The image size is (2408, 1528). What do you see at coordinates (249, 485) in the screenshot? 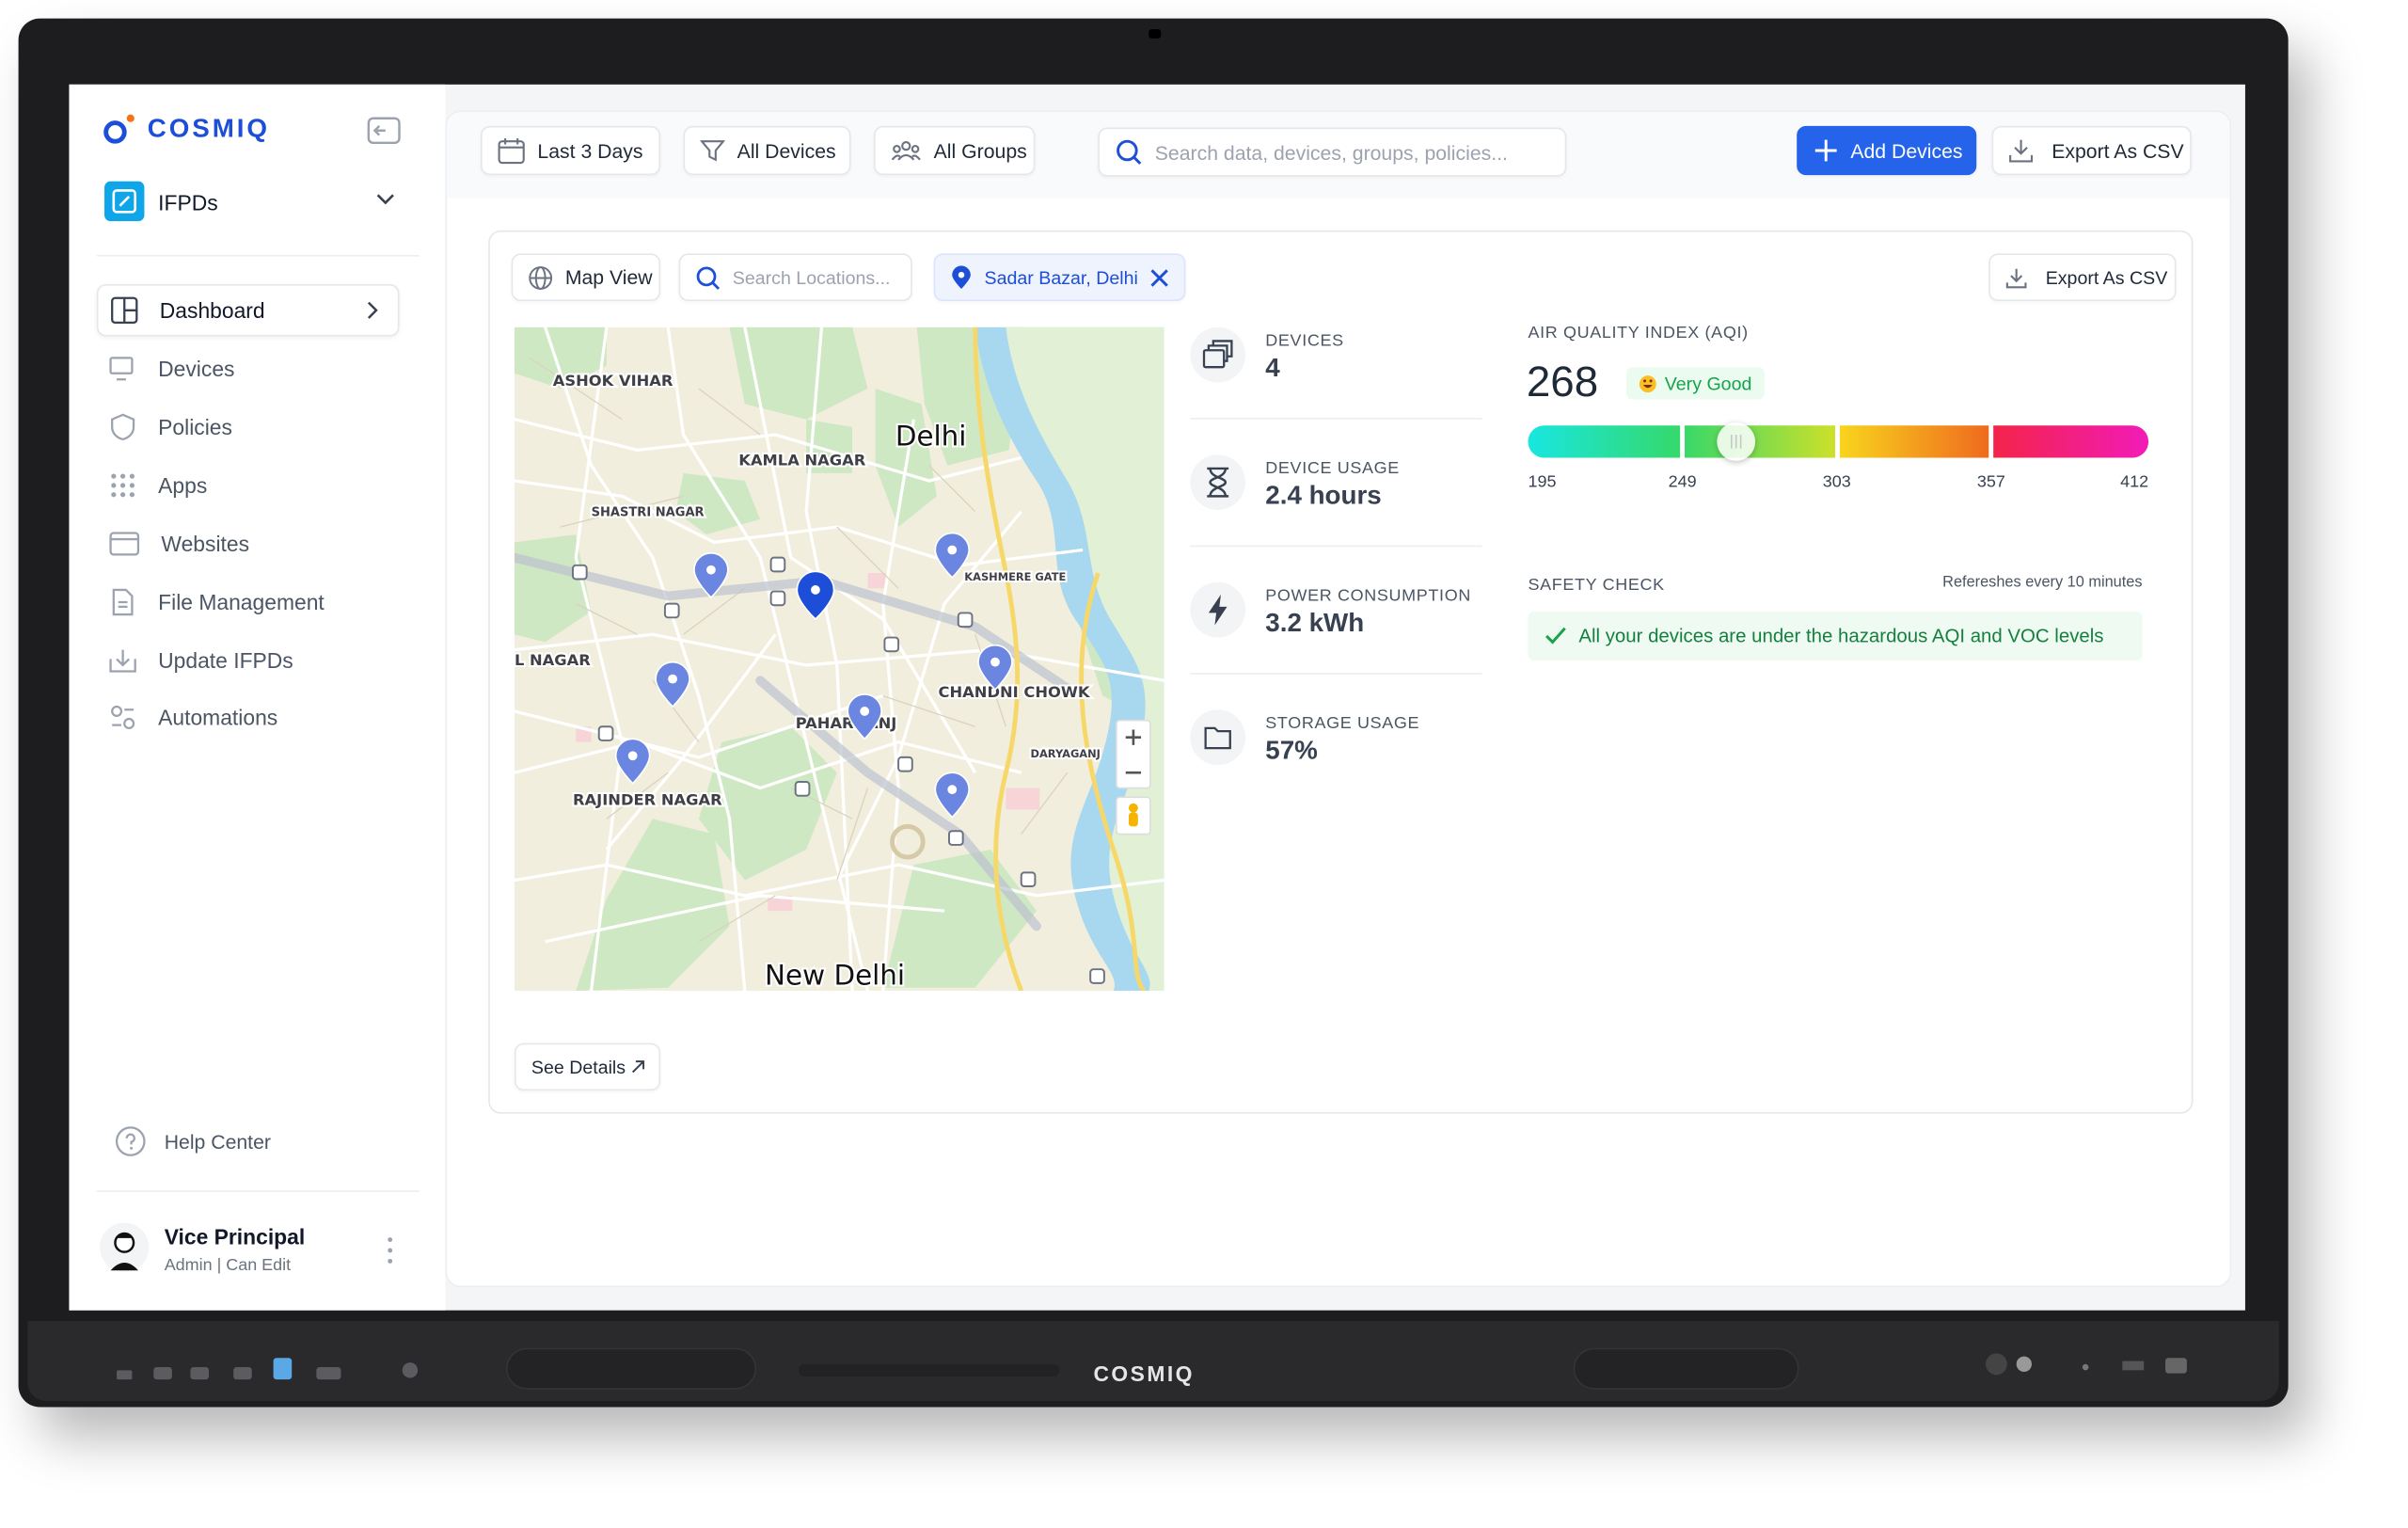
I see `nav-item: Apps` at bounding box center [249, 485].